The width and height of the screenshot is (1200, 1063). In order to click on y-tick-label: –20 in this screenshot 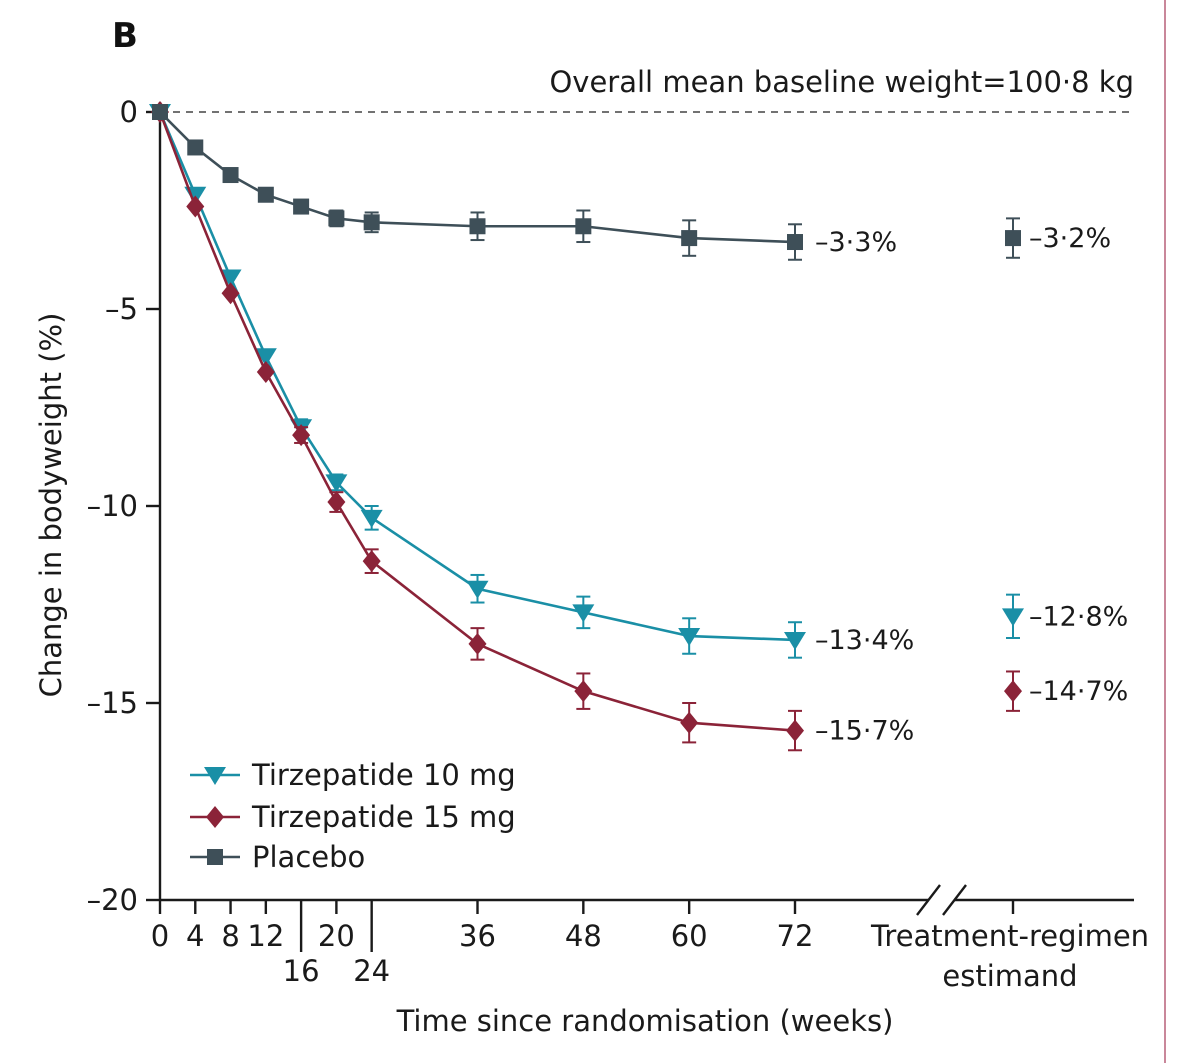, I will do `click(112, 900)`.